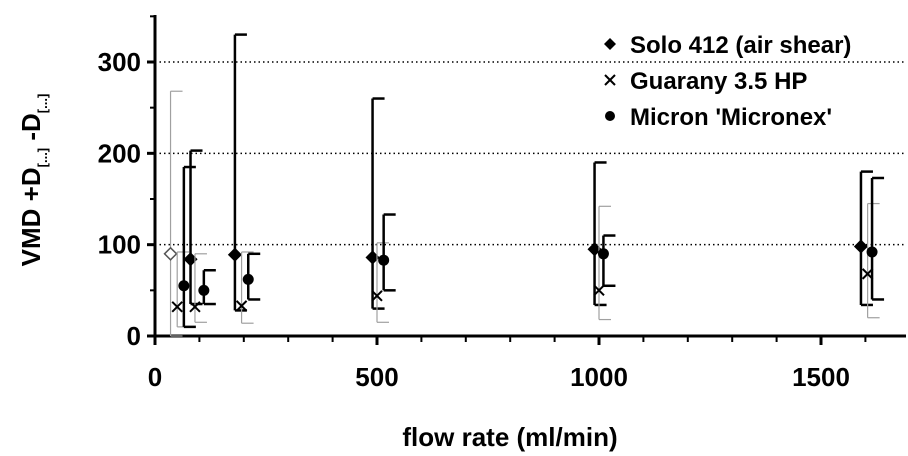 This screenshot has height=456, width=908. What do you see at coordinates (610, 80) in the screenshot?
I see `cross-icon` at bounding box center [610, 80].